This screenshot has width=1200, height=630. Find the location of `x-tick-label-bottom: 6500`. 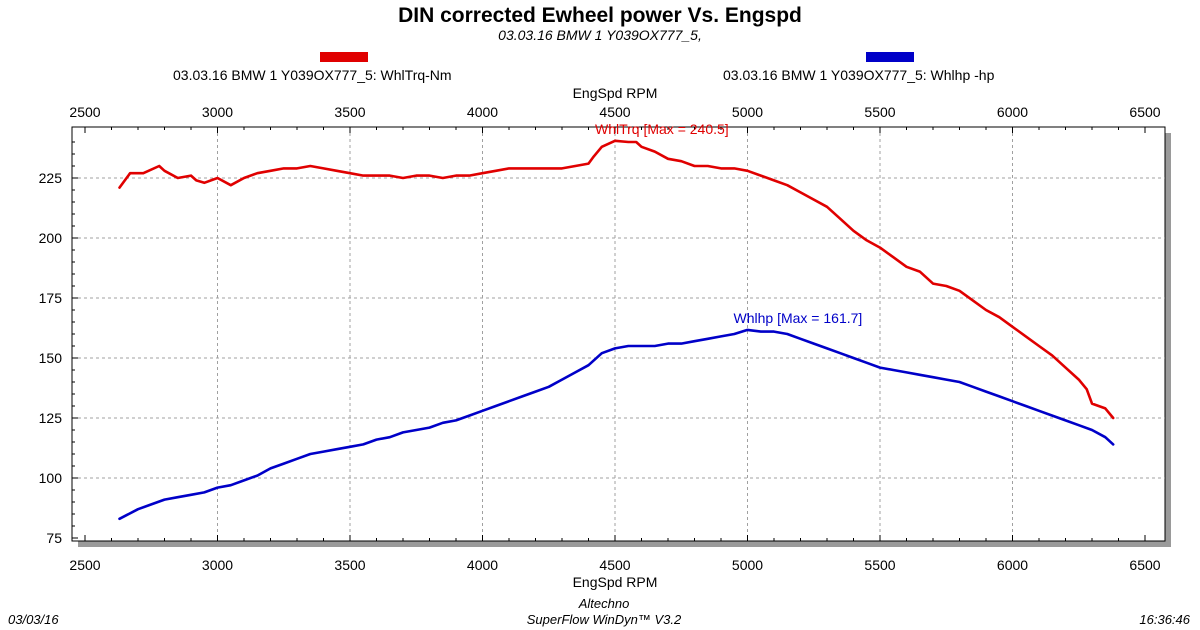

x-tick-label-bottom: 6500 is located at coordinates (1144, 565).